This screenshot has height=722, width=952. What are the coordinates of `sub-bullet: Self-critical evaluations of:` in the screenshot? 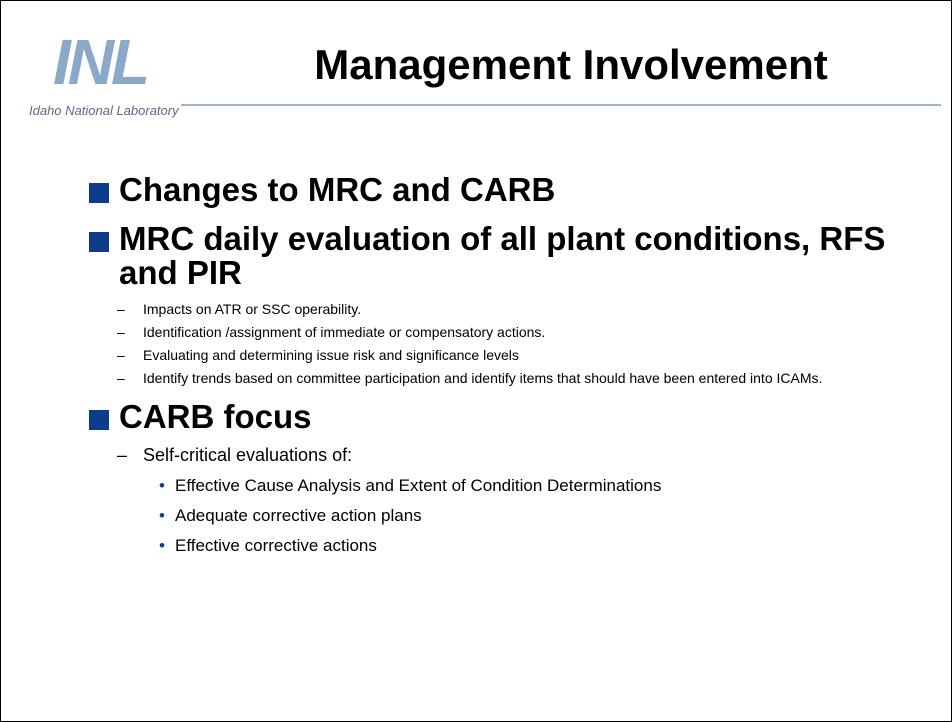 It's located at (503, 455).